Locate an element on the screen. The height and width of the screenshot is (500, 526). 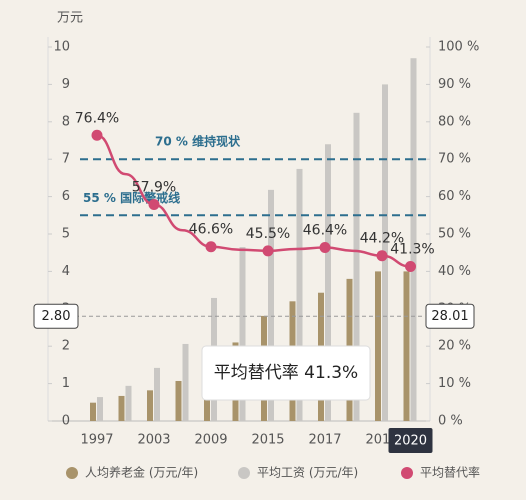
highlight-label: 2020 is located at coordinates (410, 441).